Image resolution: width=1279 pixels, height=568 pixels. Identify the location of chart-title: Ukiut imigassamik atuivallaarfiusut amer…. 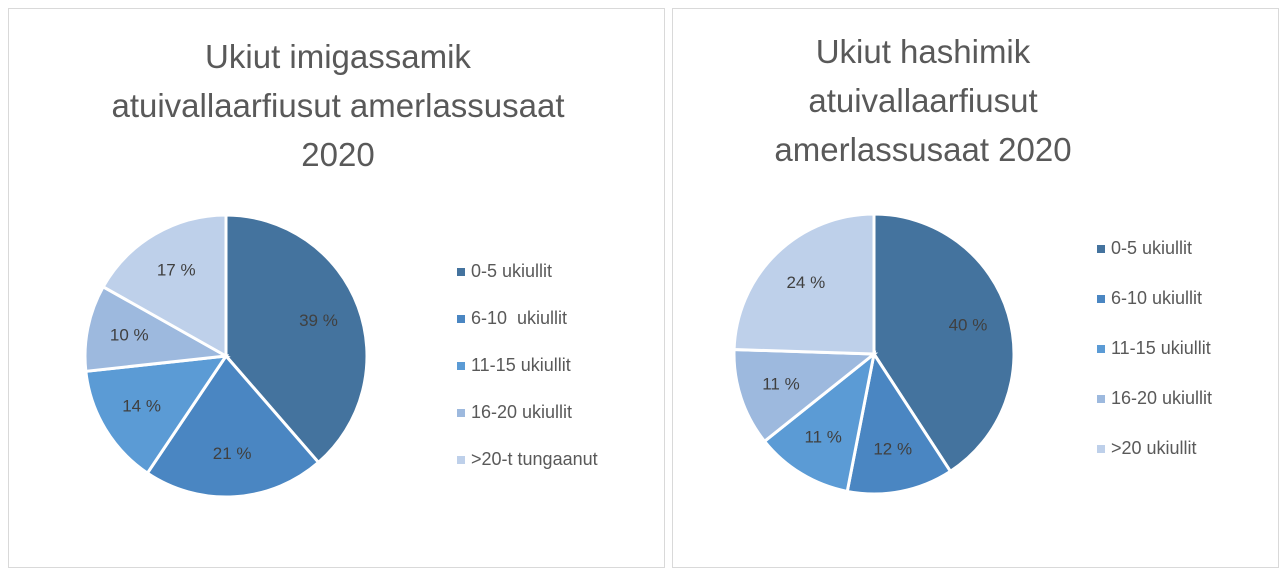
(338, 105).